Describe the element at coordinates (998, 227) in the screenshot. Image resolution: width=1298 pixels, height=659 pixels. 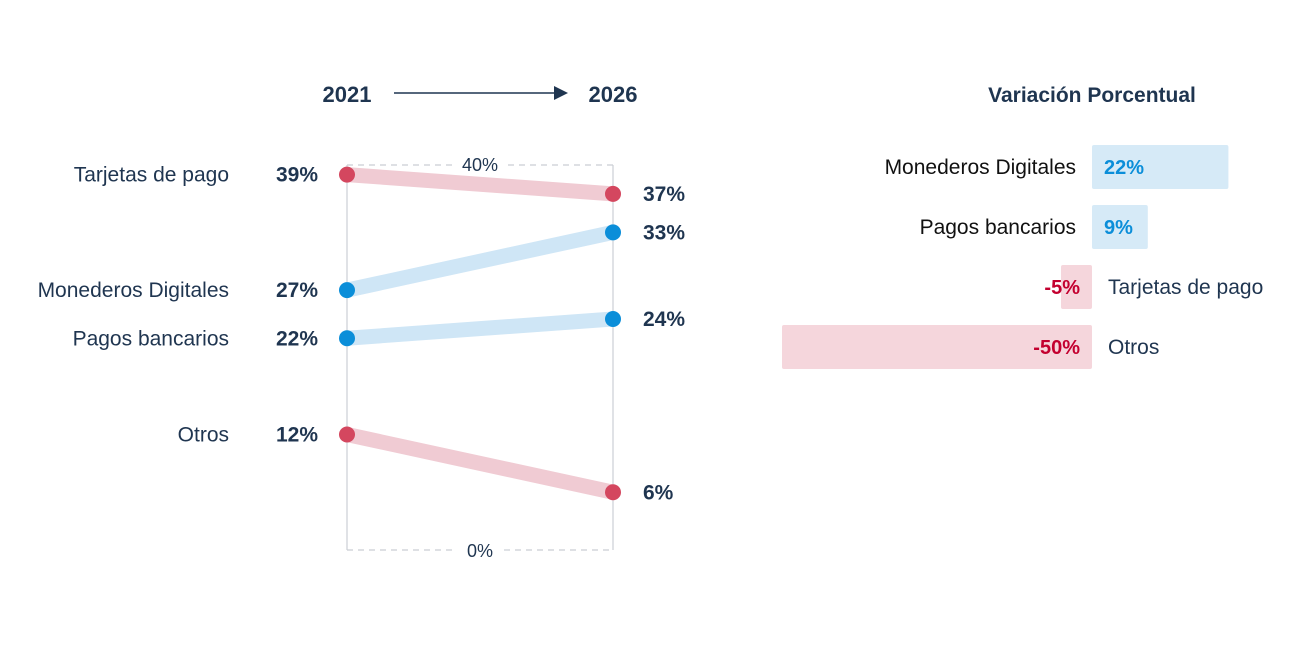
I see `variation-category-pagos-bancarios: Pagos bancarios` at that location.